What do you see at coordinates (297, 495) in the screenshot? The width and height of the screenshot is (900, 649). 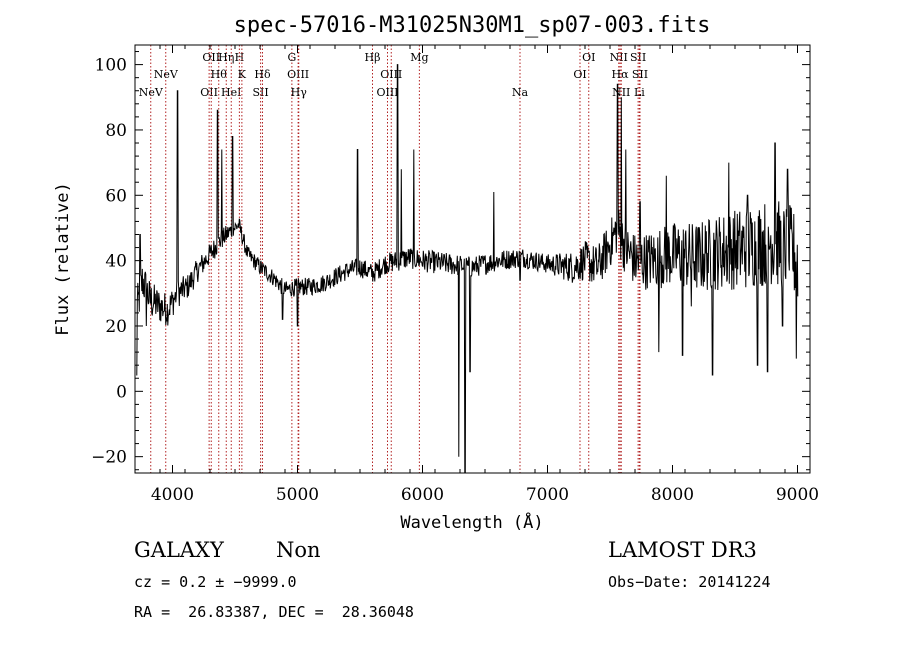 I see `x-tick-label: 5000` at bounding box center [297, 495].